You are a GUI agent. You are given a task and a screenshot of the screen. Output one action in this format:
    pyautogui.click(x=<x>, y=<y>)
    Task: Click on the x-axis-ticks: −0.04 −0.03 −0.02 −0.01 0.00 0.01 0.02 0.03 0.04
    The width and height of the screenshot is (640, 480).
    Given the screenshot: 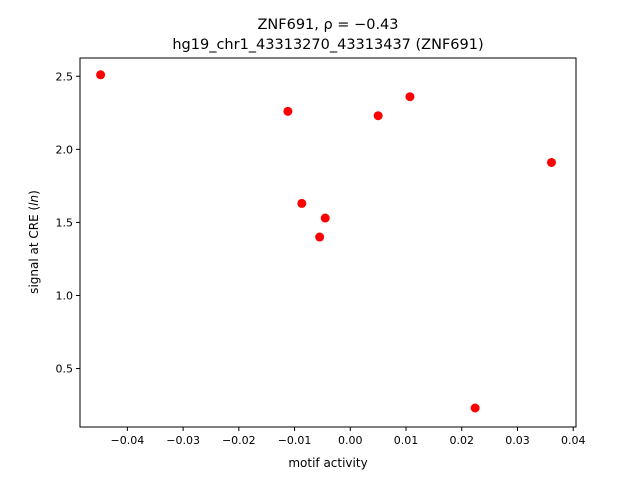 What is the action you would take?
    pyautogui.click(x=348, y=437)
    